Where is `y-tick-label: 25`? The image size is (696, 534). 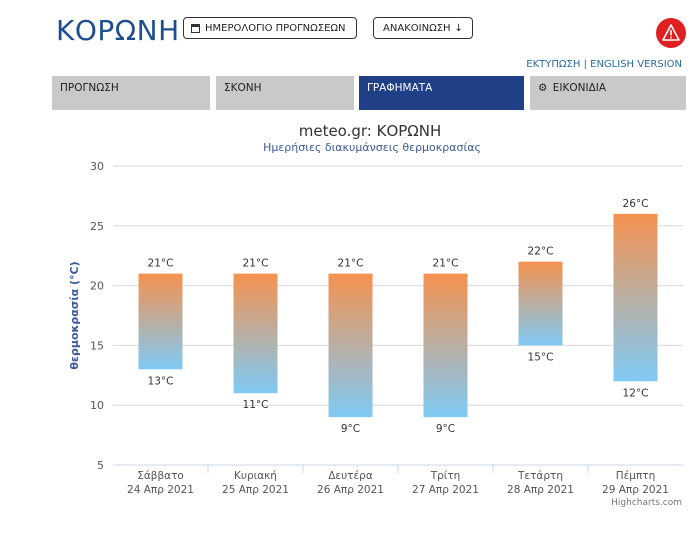 y-tick-label: 25 is located at coordinates (97, 226).